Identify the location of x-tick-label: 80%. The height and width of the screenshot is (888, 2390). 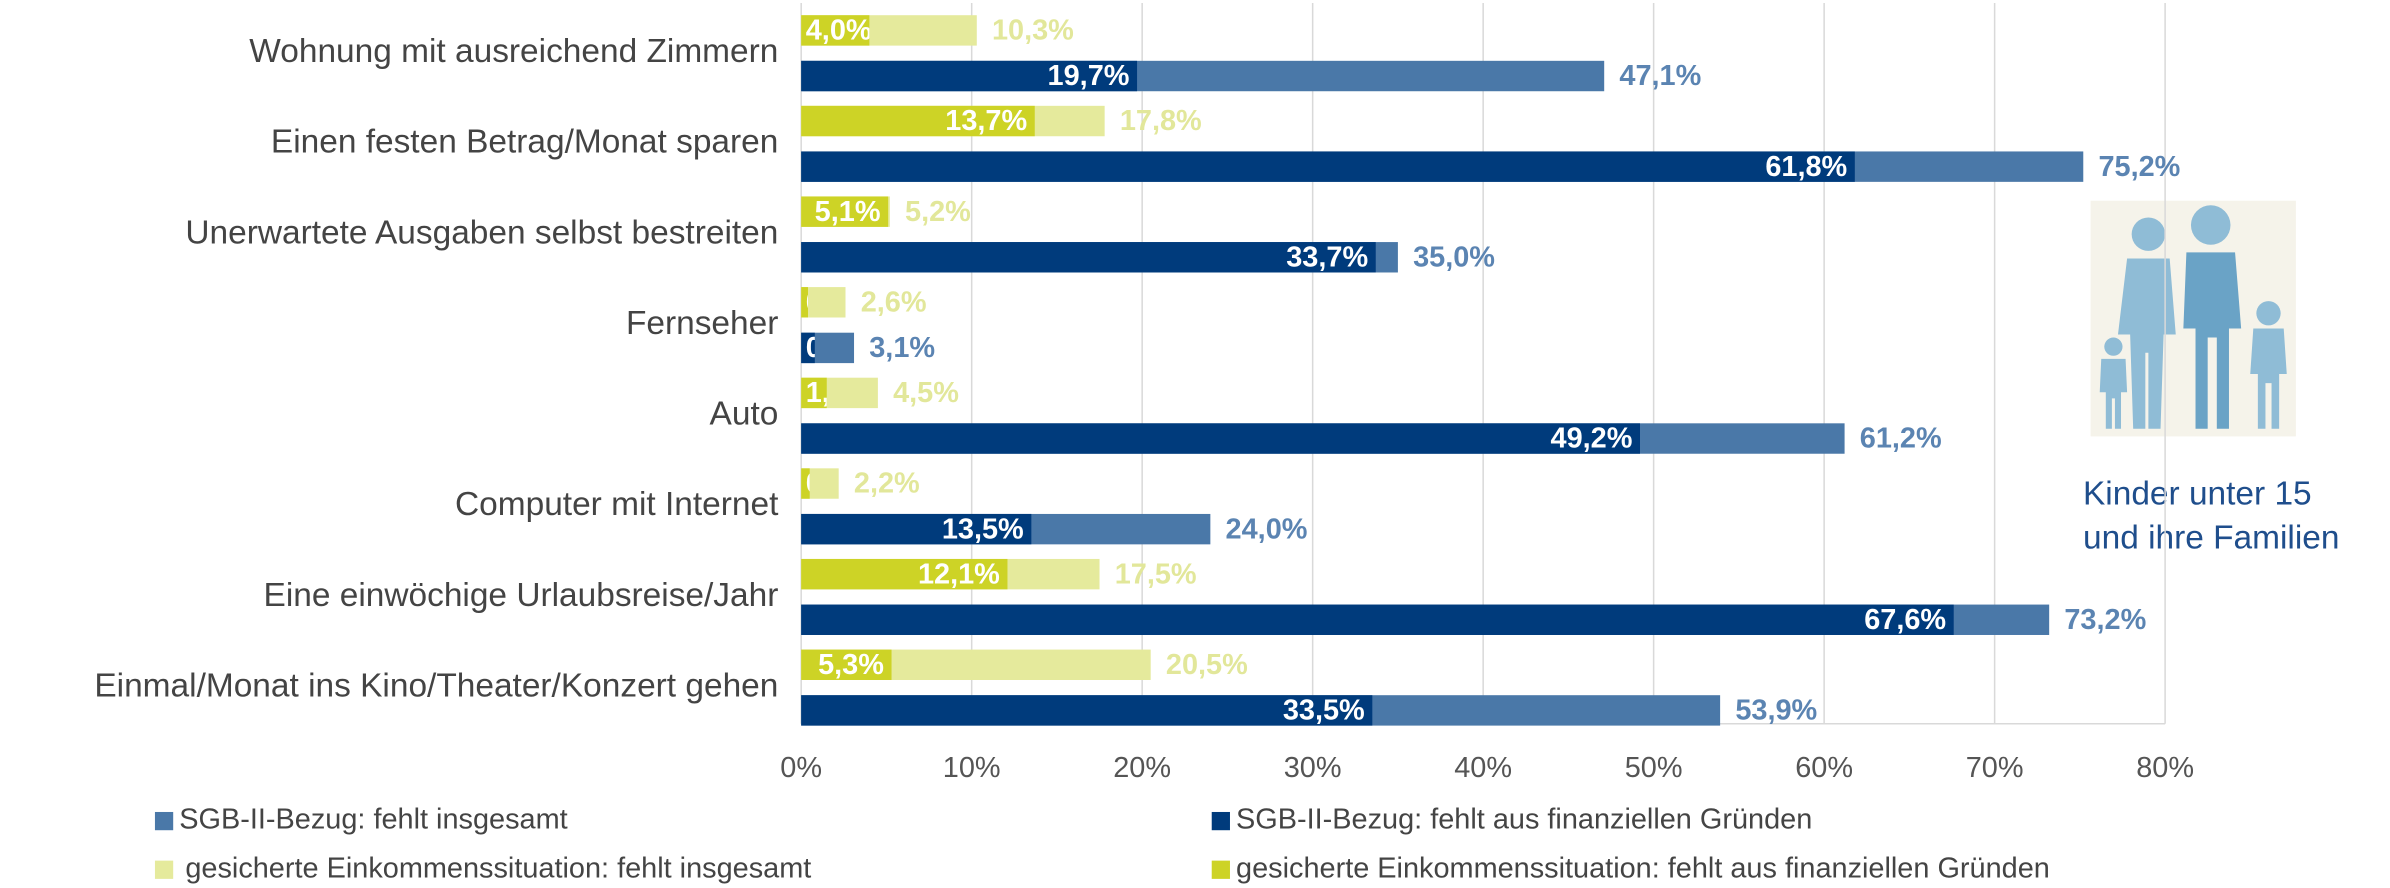
(2165, 768).